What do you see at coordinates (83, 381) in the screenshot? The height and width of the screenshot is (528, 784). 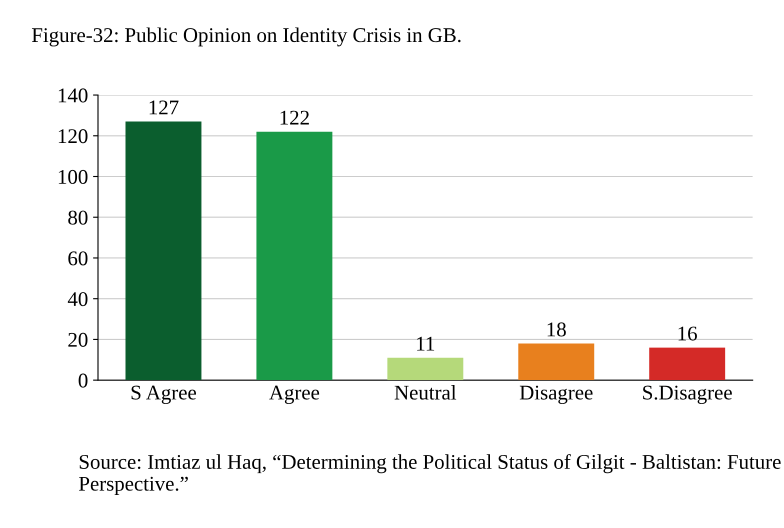 I see `y-tick-label: 0` at bounding box center [83, 381].